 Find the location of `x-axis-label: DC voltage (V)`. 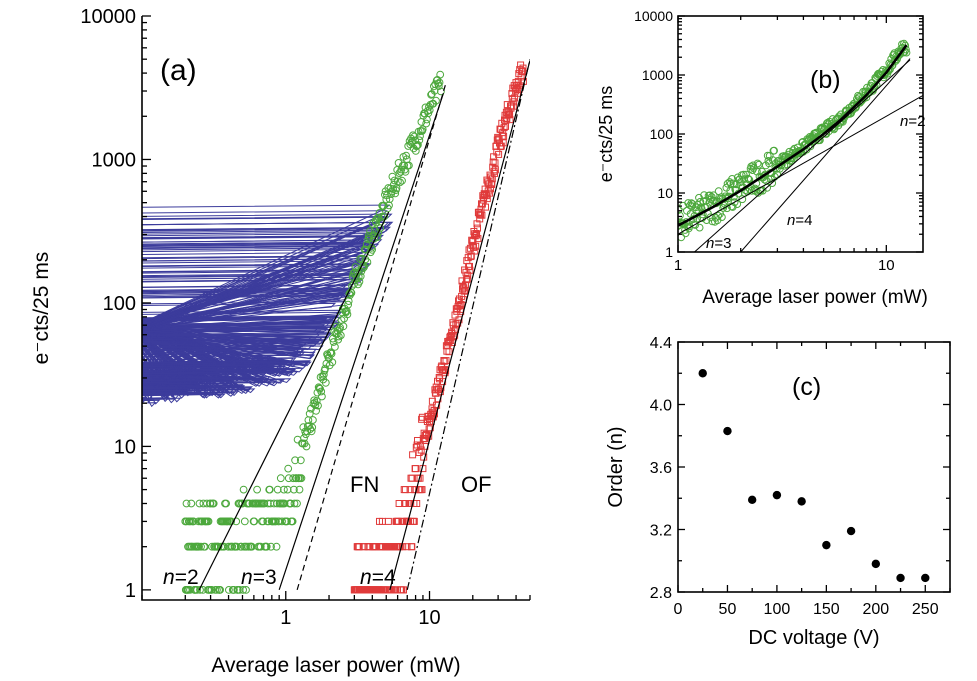

x-axis-label: DC voltage (V) is located at coordinates (813, 638).